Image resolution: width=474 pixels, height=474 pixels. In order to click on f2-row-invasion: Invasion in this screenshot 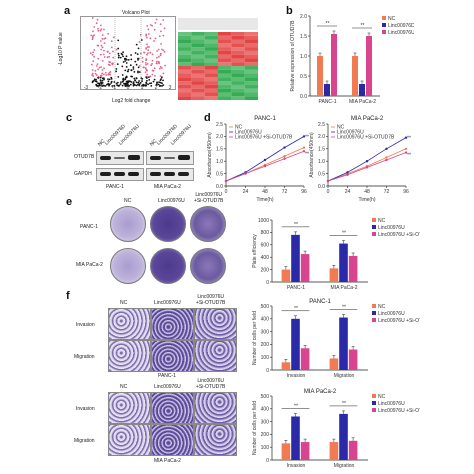, I will do `click(85, 409)`.